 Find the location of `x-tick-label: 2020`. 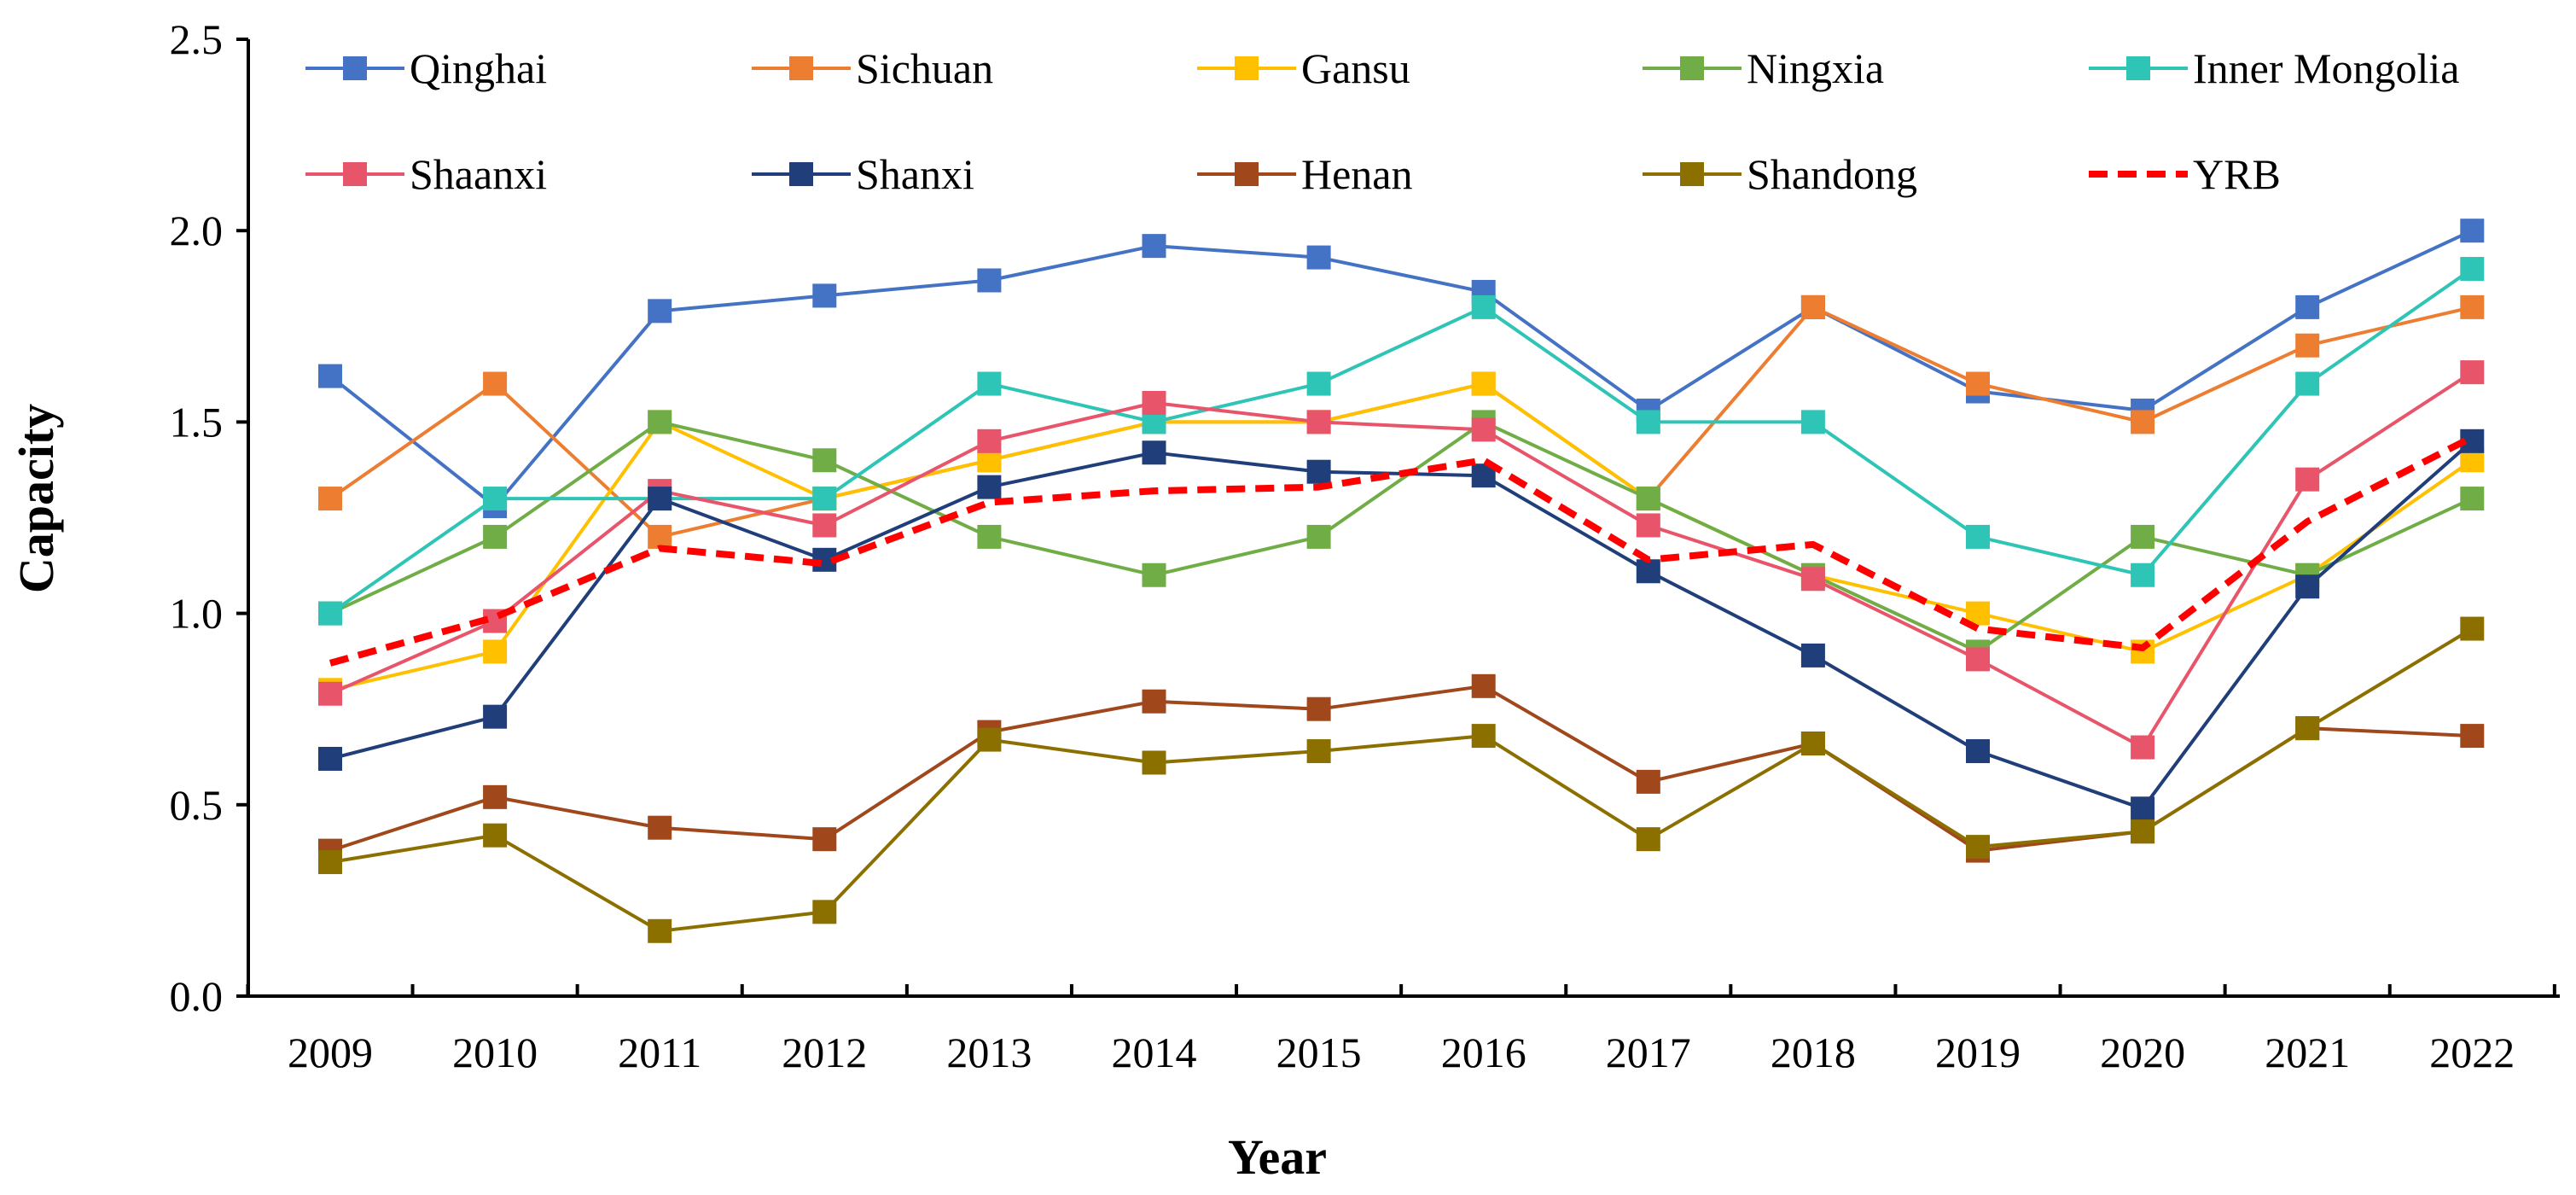

x-tick-label: 2020 is located at coordinates (2142, 1052).